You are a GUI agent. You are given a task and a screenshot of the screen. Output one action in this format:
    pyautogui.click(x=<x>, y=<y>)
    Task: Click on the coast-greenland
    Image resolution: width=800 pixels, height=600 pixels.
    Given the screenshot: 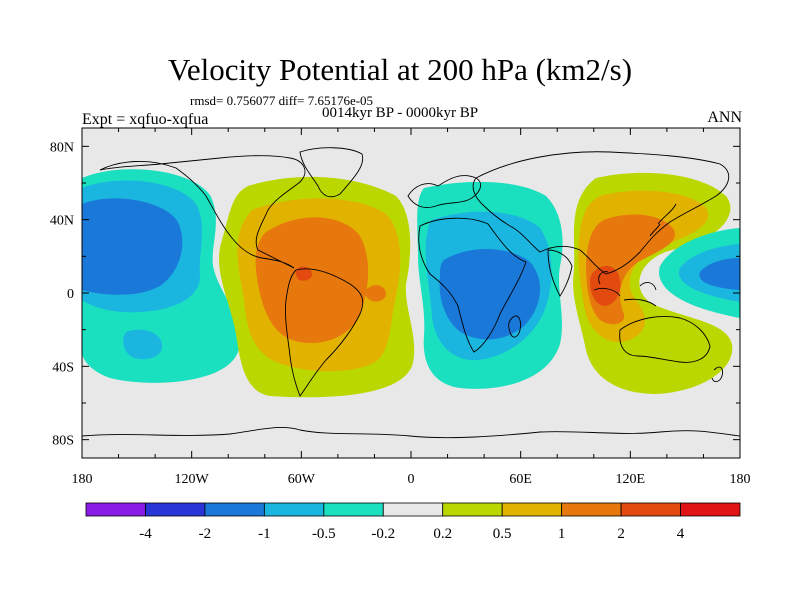 What is the action you would take?
    pyautogui.click(x=331, y=172)
    